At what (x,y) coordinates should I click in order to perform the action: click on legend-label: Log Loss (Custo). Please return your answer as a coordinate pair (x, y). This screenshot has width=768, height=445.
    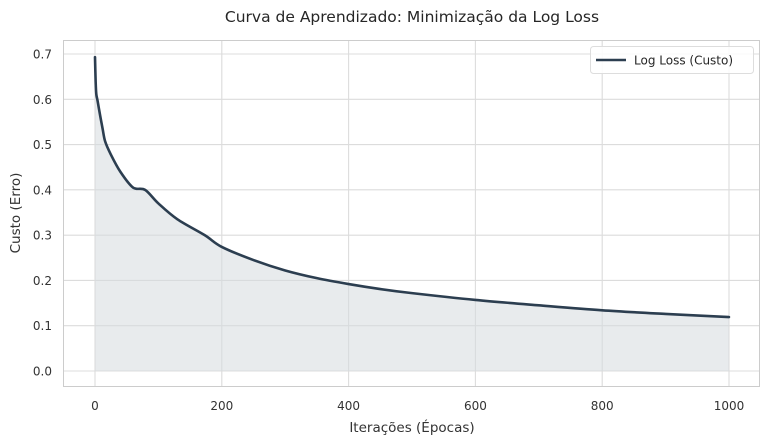
    Looking at the image, I should click on (683, 61).